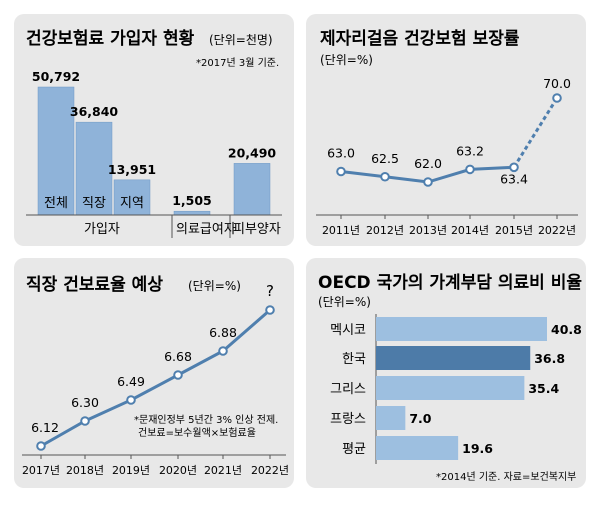 The width and height of the screenshot is (600, 528). I want to click on data-label: 20,490, so click(252, 152).